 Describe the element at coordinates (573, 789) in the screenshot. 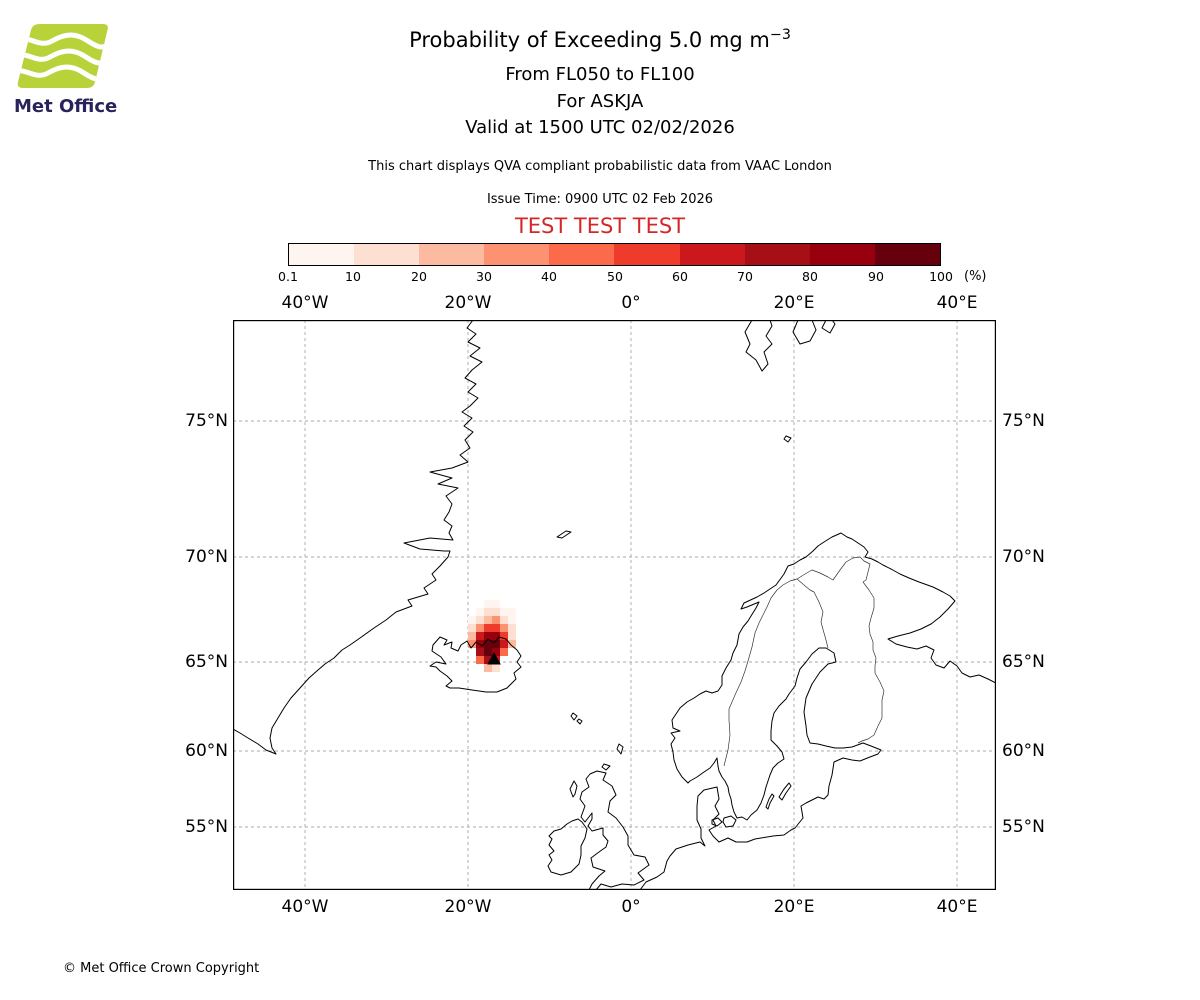

I see `coastline-hebrides` at that location.